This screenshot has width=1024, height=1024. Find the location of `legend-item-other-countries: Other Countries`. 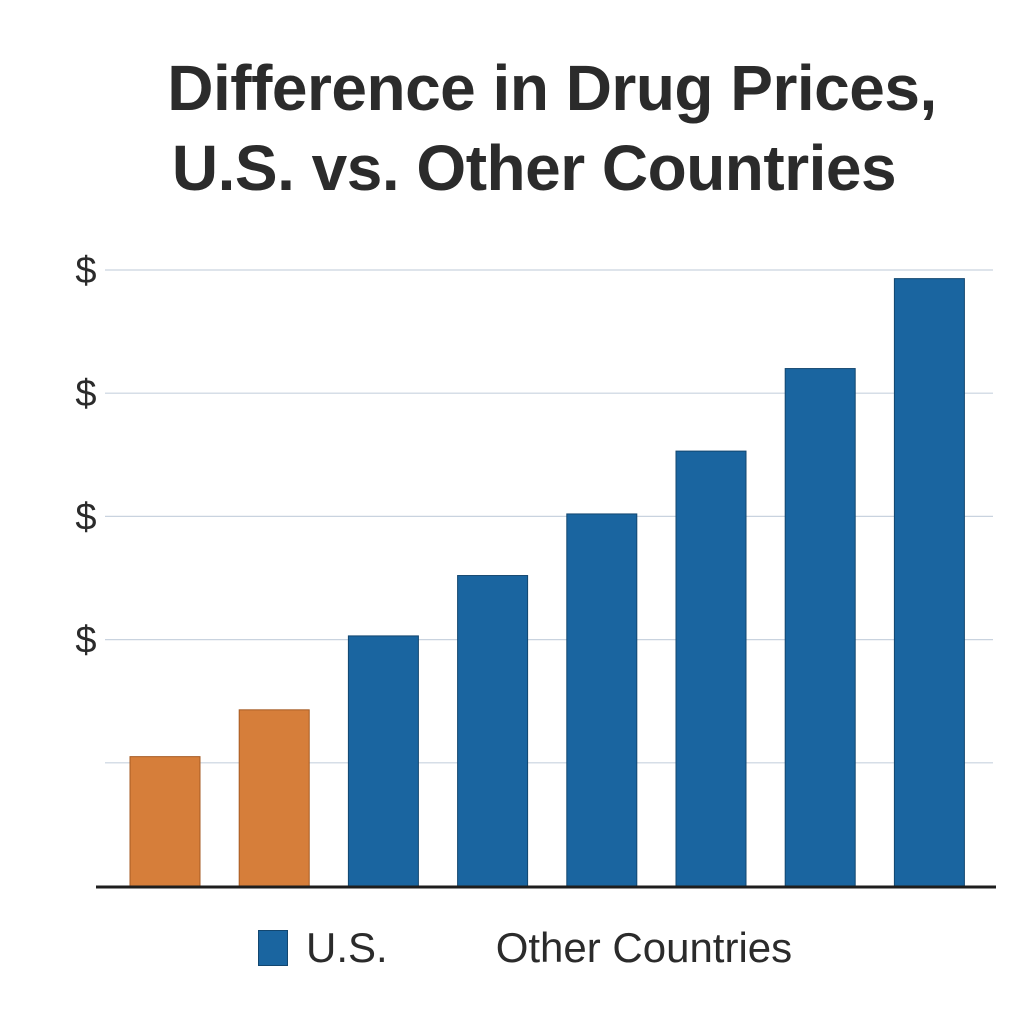

legend-item-other-countries: Other Countries is located at coordinates (644, 948).